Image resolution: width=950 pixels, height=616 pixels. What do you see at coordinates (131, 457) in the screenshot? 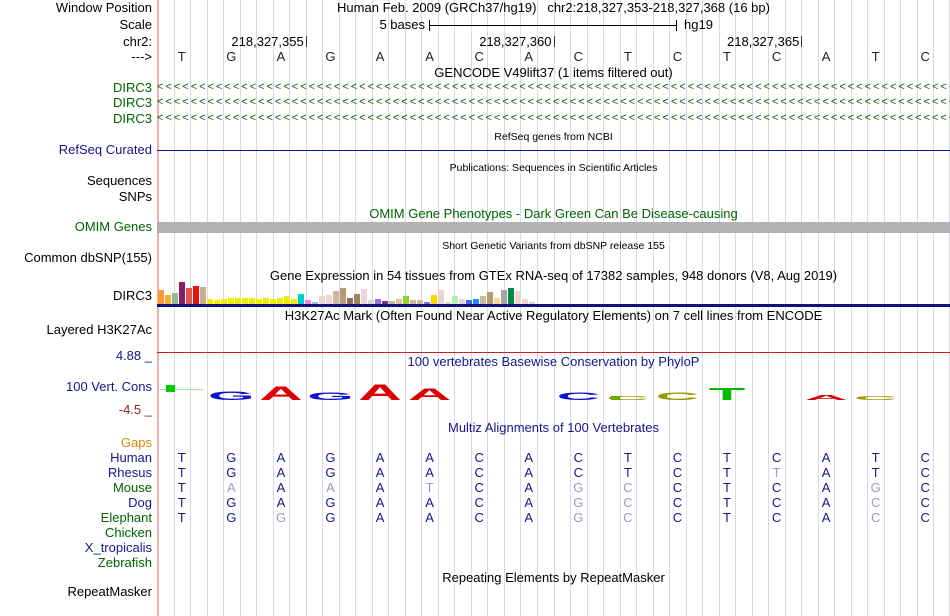
I see `species-label: Human` at bounding box center [131, 457].